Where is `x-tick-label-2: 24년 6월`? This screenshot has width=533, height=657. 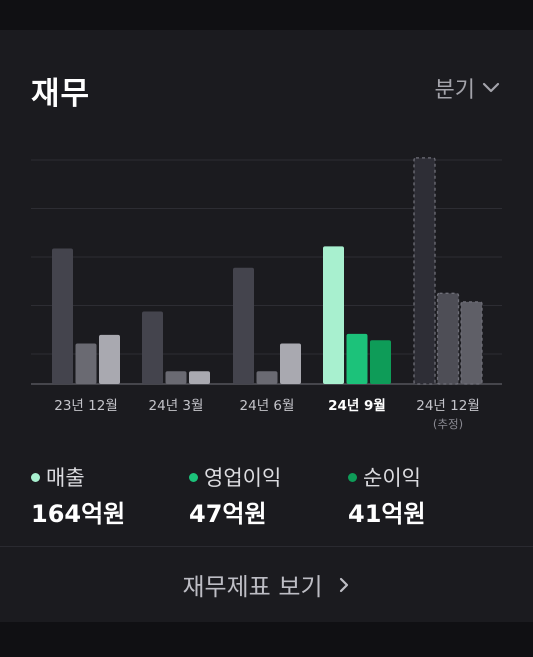
x-tick-label-2: 24년 6월 is located at coordinates (267, 406).